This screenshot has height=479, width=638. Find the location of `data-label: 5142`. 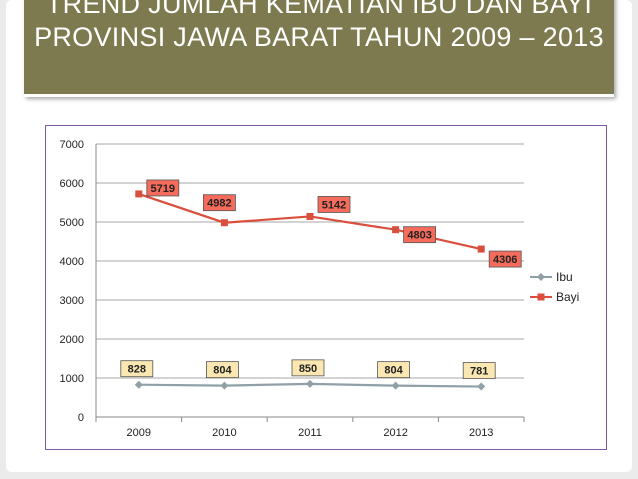

data-label: 5142 is located at coordinates (334, 205).